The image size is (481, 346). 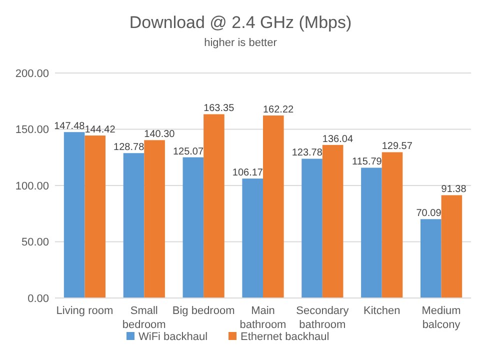 What do you see at coordinates (32, 74) in the screenshot?
I see `y-tick-label: 200.00` at bounding box center [32, 74].